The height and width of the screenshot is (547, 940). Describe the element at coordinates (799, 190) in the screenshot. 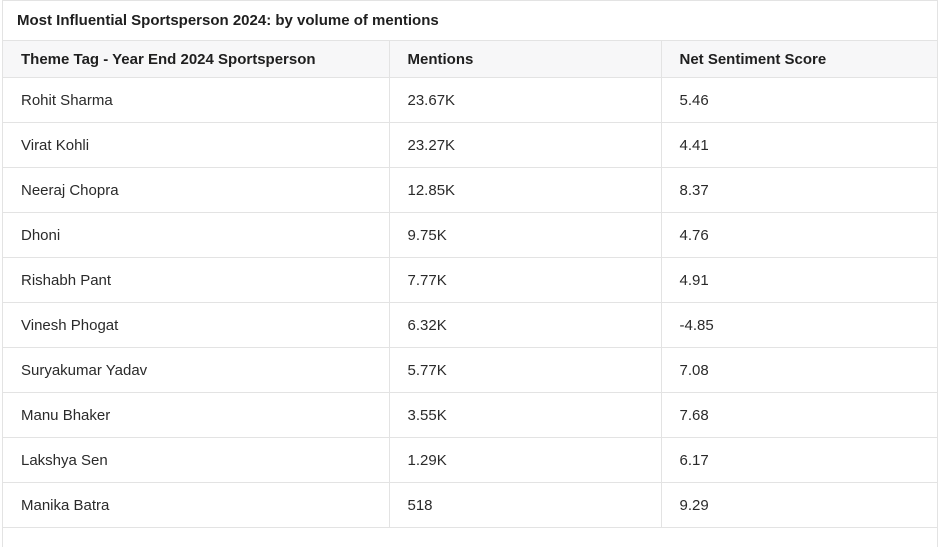

I see `cell-net-sentiment: 8.37` at that location.